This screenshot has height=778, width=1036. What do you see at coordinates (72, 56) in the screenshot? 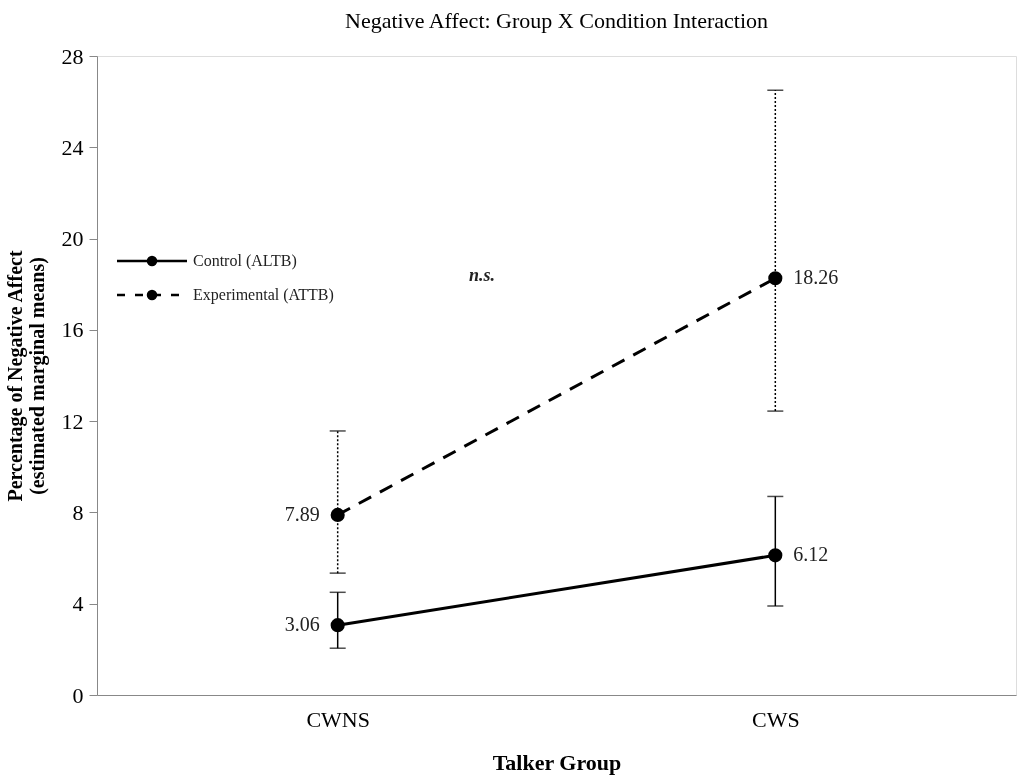
I see `y-tick-label: 28` at bounding box center [72, 56].